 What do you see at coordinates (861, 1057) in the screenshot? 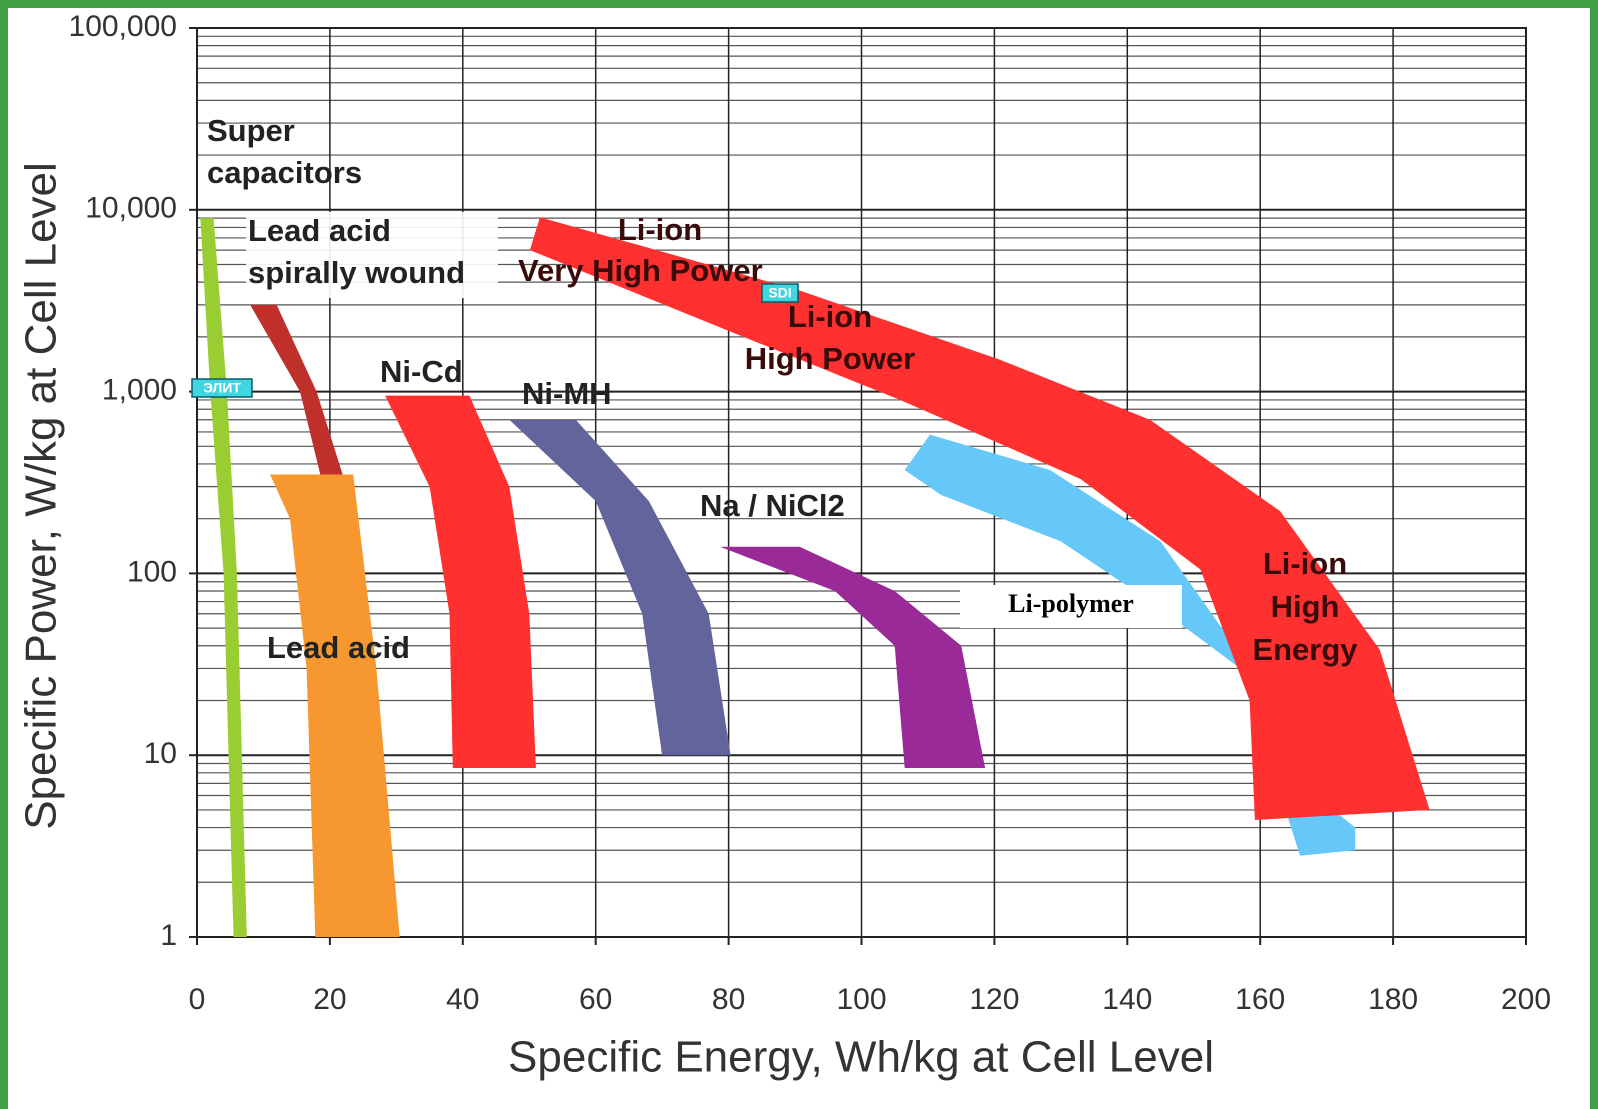
I see `x-axis-label: Specific Energy, Wh/kg at Cell Level` at bounding box center [861, 1057].